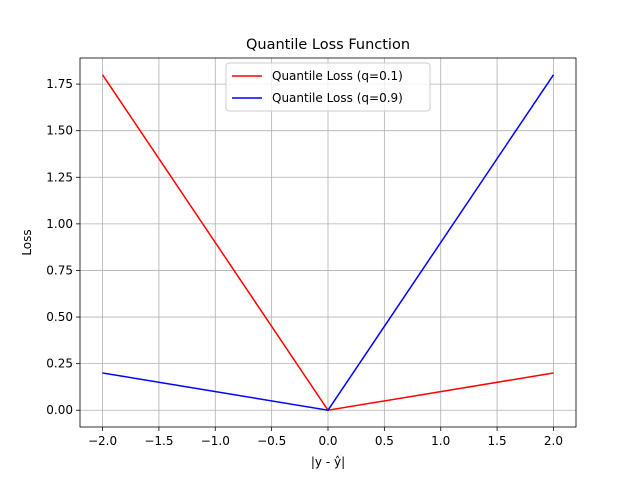 The height and width of the screenshot is (480, 640). What do you see at coordinates (553, 441) in the screenshot?
I see `x-tick-label: 2.0` at bounding box center [553, 441].